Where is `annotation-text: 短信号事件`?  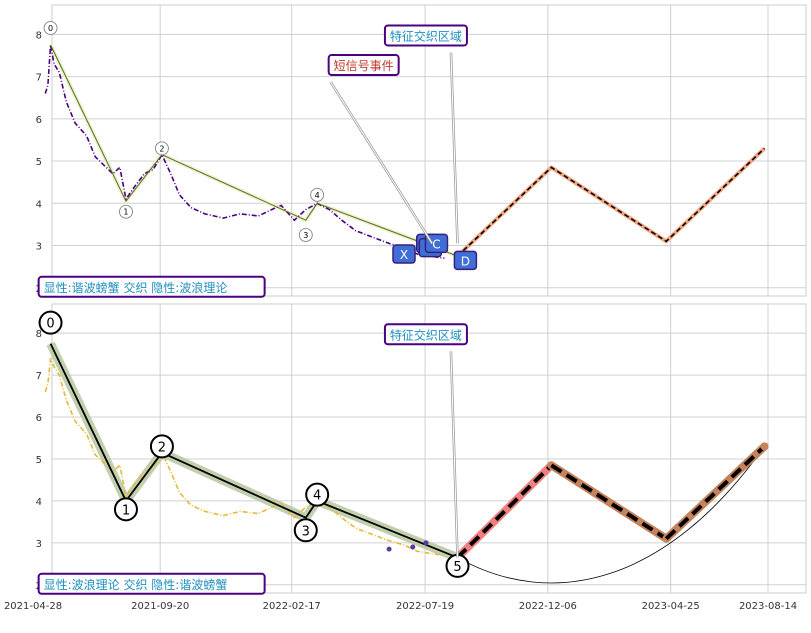 annotation-text: 短信号事件 is located at coordinates (364, 66).